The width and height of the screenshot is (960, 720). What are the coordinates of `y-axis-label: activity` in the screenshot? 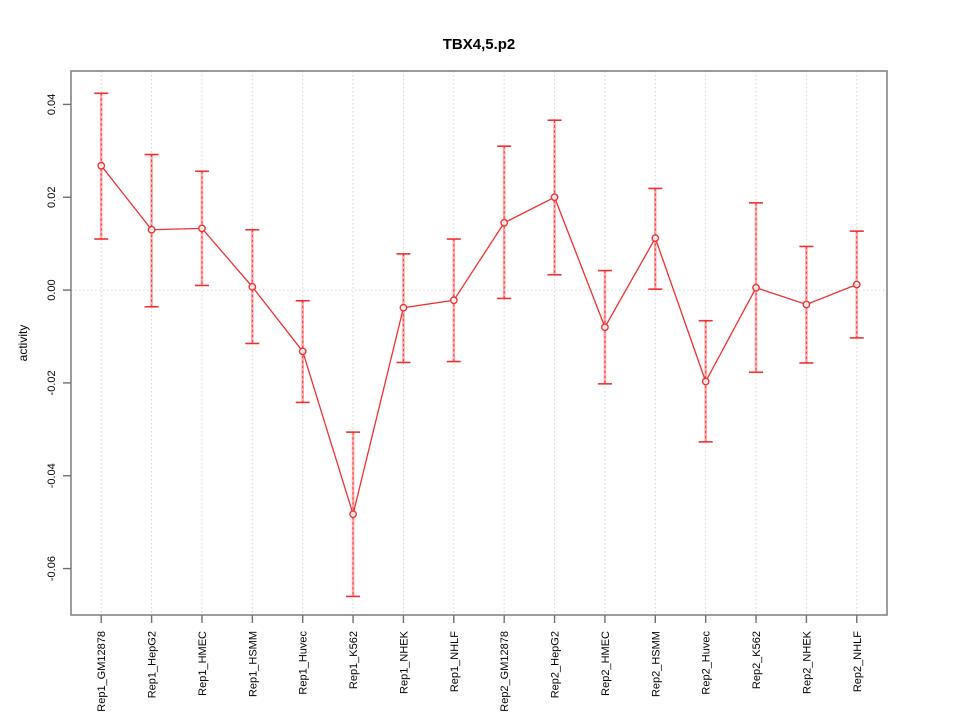 It's located at (23, 343).